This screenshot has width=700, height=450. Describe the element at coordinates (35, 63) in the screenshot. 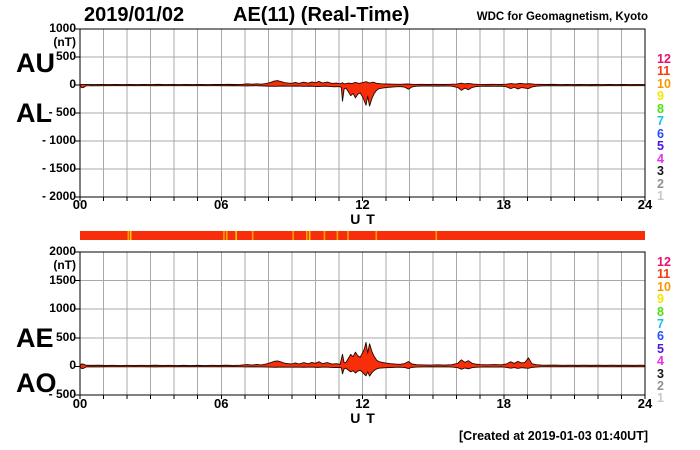

I see `au-axis-label: AU` at that location.